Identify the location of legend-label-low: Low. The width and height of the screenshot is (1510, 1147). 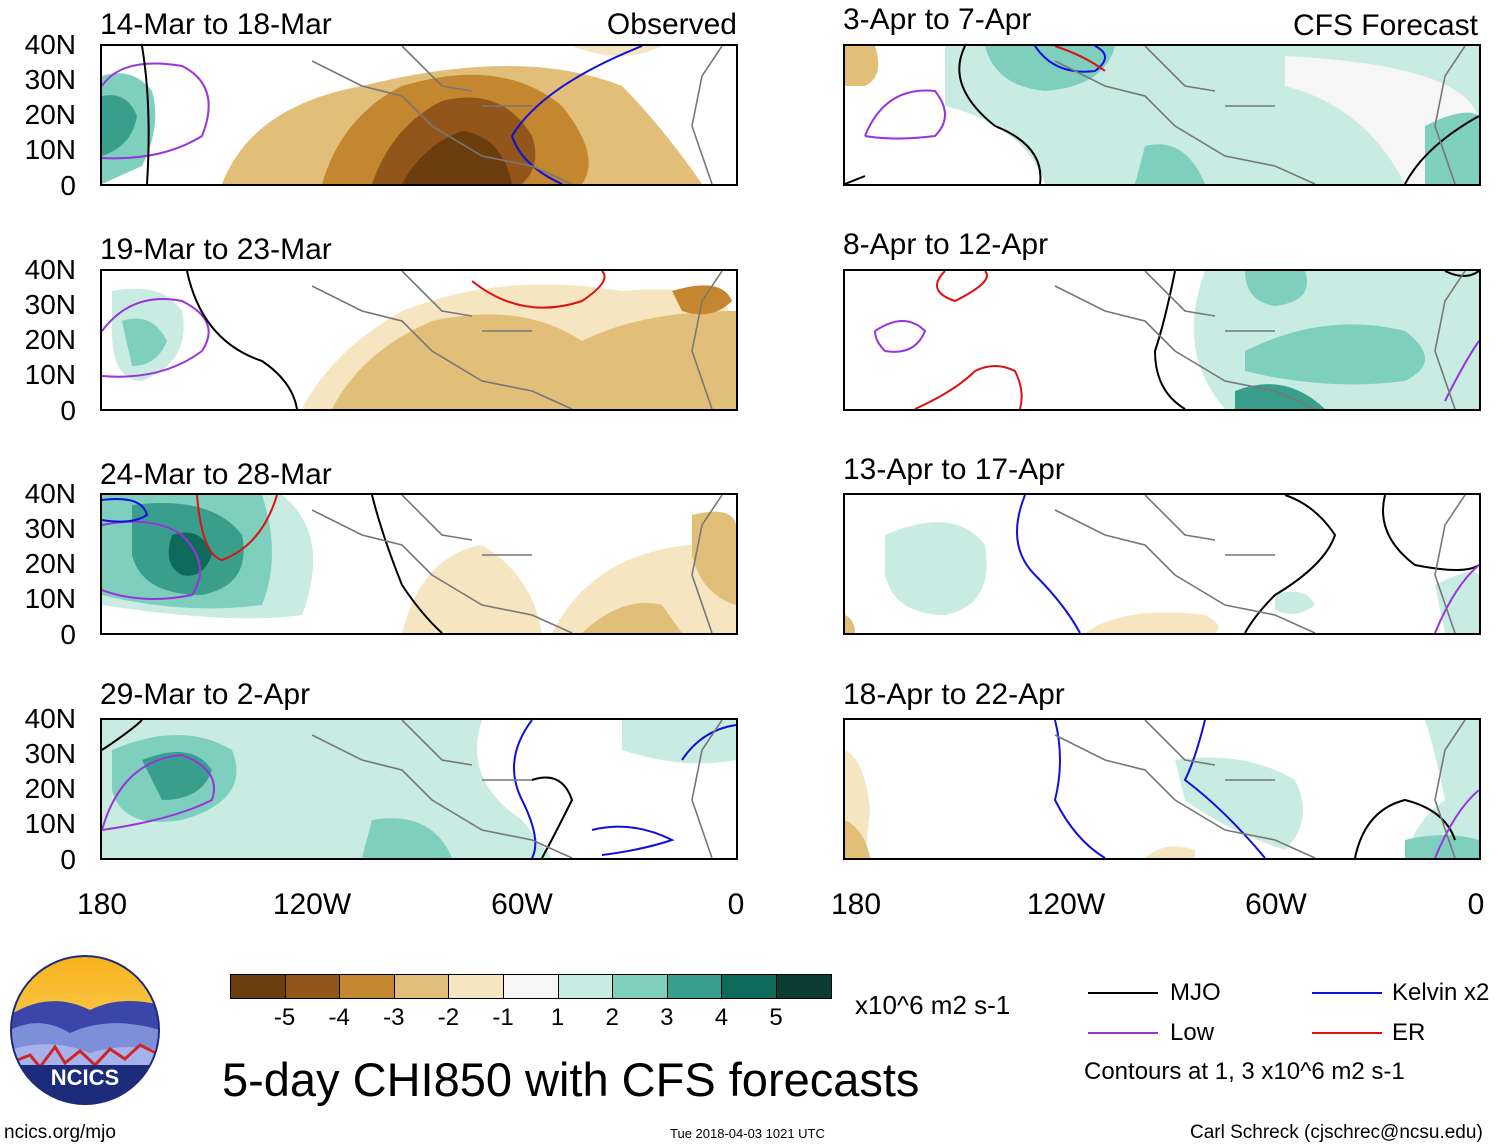
(1192, 1032).